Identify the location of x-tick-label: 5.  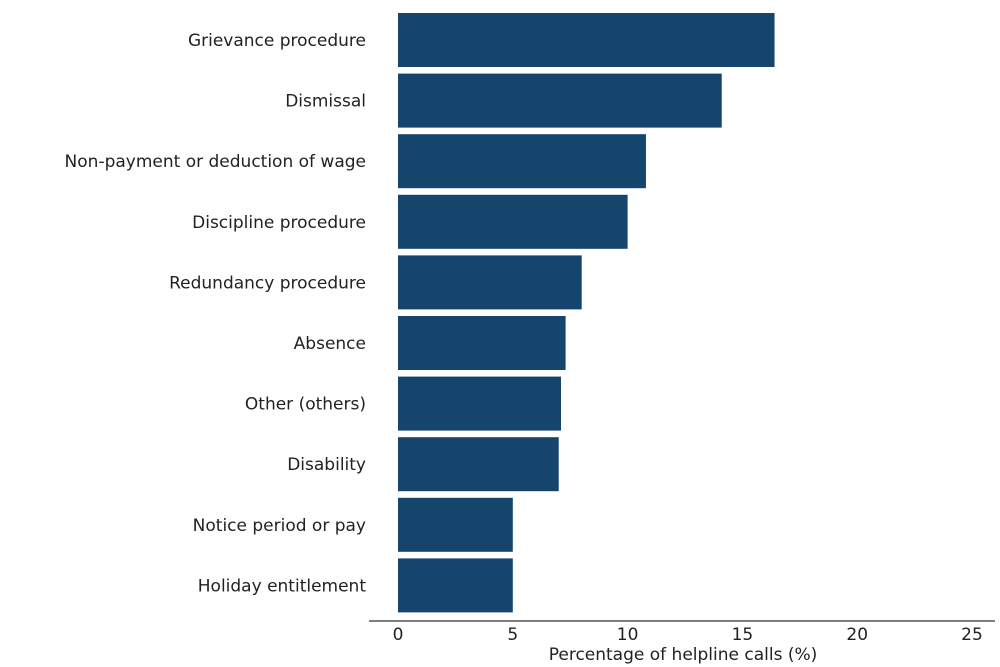
(512, 635).